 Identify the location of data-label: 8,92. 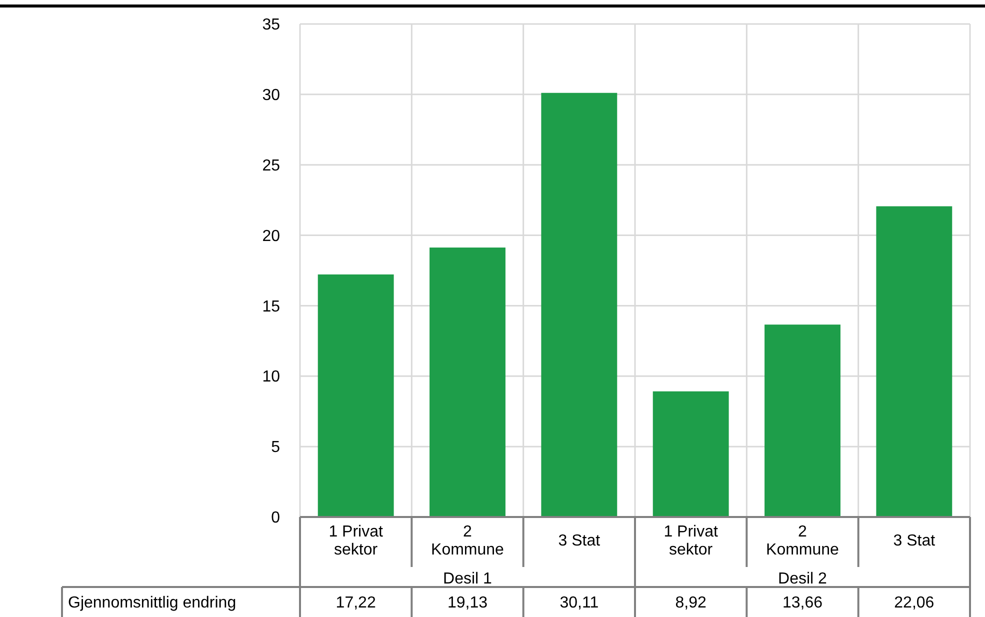
(691, 603).